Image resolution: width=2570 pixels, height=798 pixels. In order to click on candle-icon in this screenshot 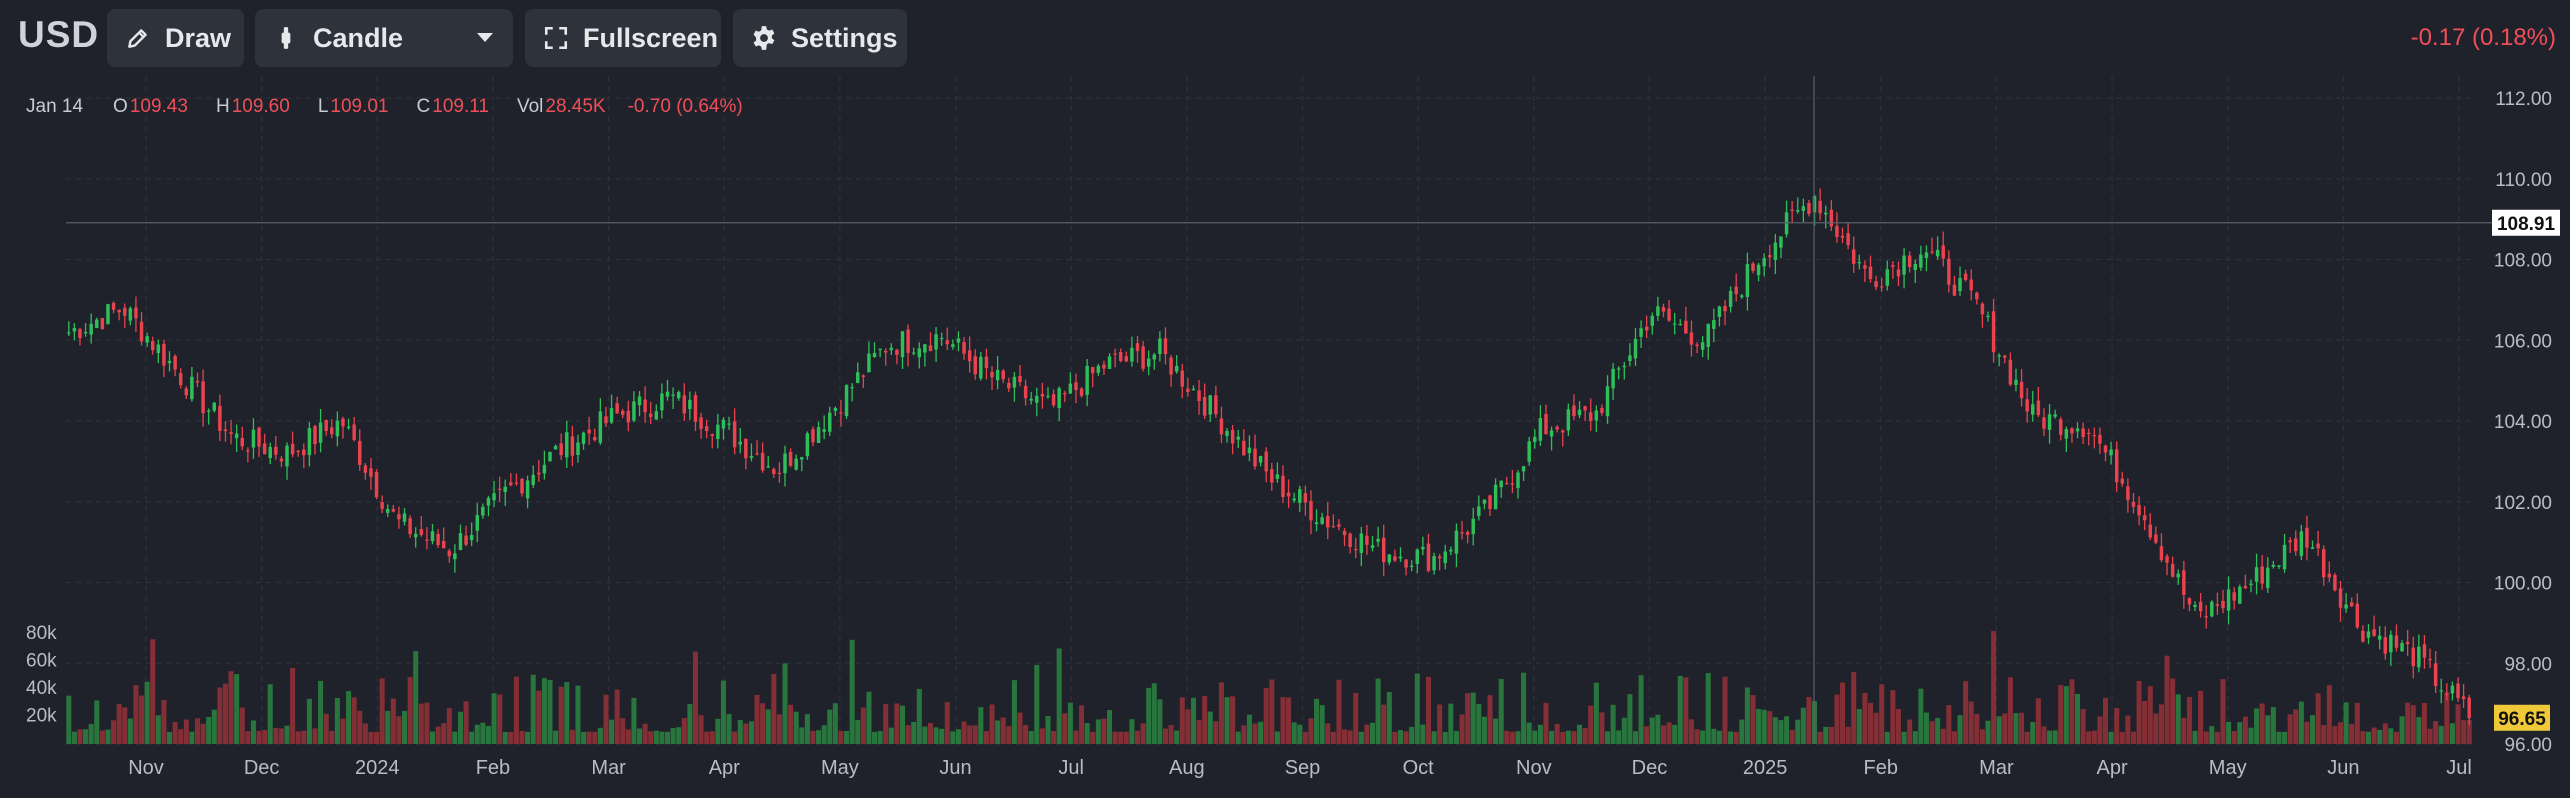, I will do `click(286, 38)`.